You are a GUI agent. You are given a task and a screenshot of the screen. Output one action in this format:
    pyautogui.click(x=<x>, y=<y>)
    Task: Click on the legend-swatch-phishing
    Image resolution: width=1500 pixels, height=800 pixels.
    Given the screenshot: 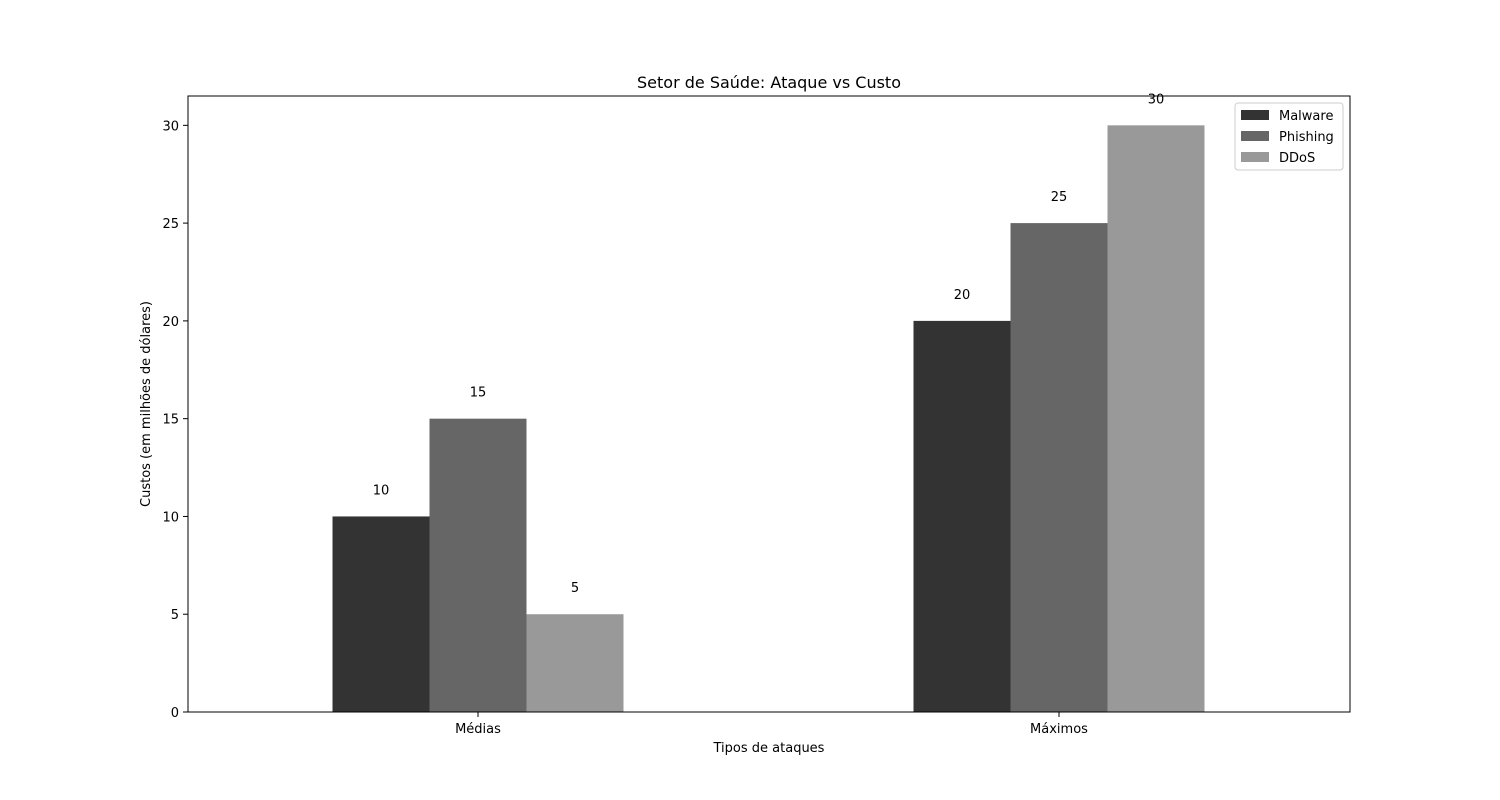 What is the action you would take?
    pyautogui.click(x=1255, y=136)
    